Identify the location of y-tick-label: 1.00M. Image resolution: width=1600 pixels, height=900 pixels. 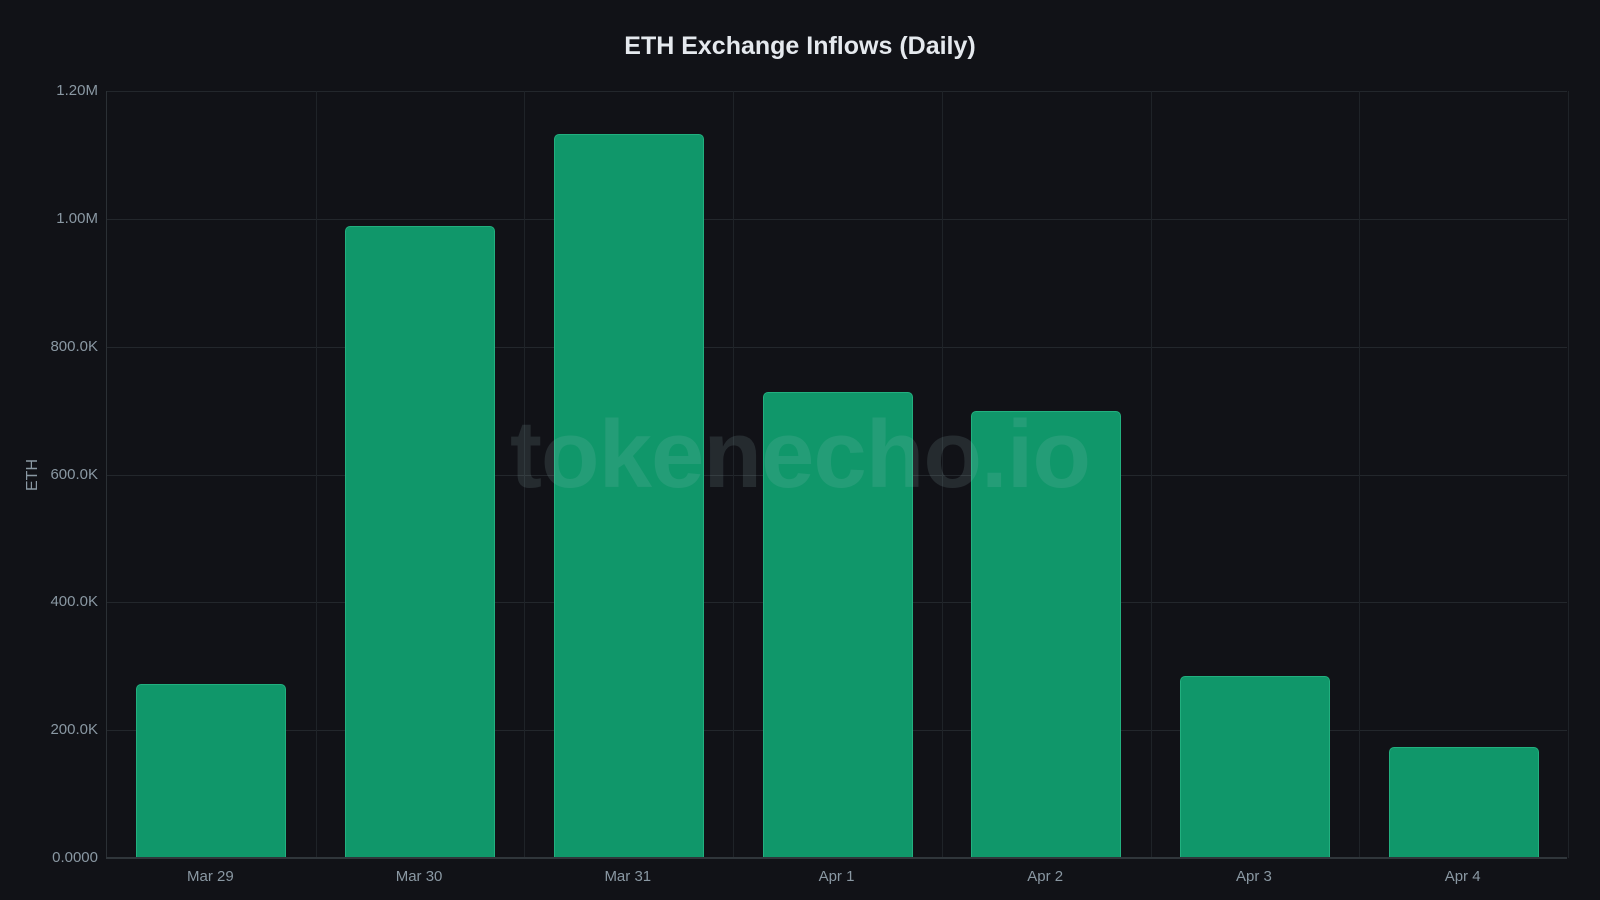
(77, 218).